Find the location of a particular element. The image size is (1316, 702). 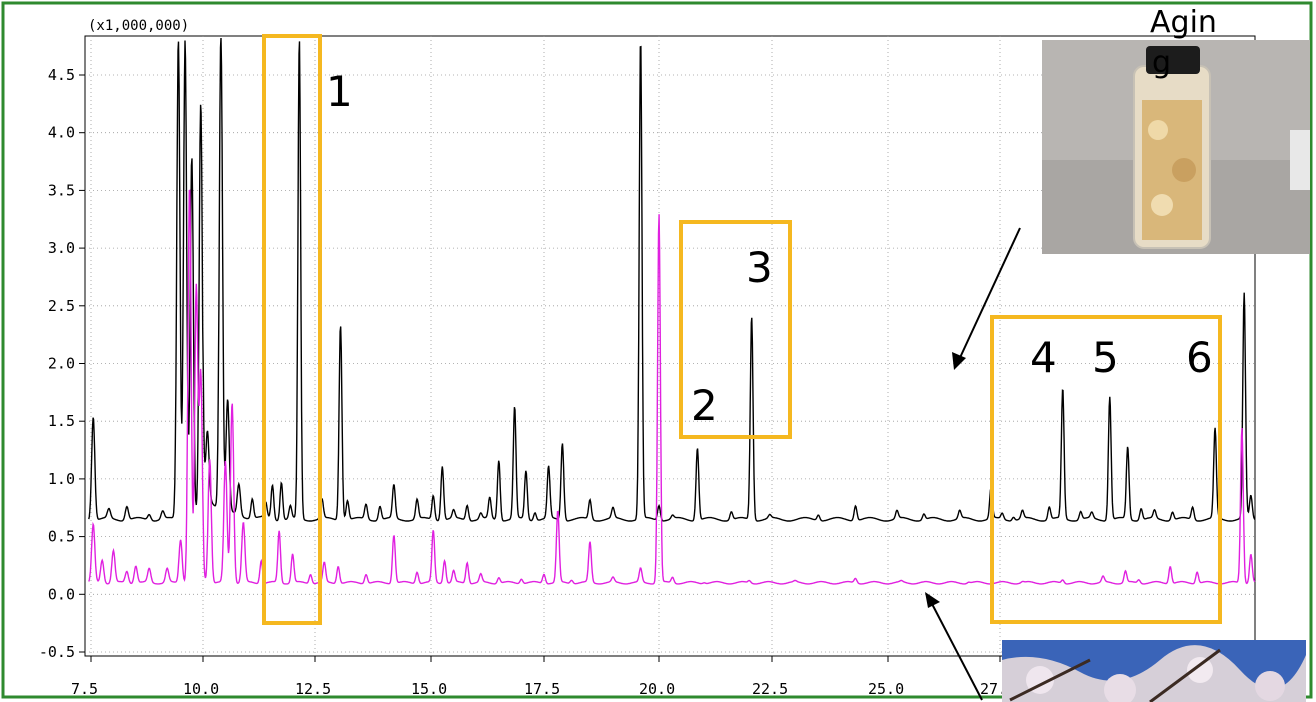

y-tick-label: 4.5 is located at coordinates (61, 75).